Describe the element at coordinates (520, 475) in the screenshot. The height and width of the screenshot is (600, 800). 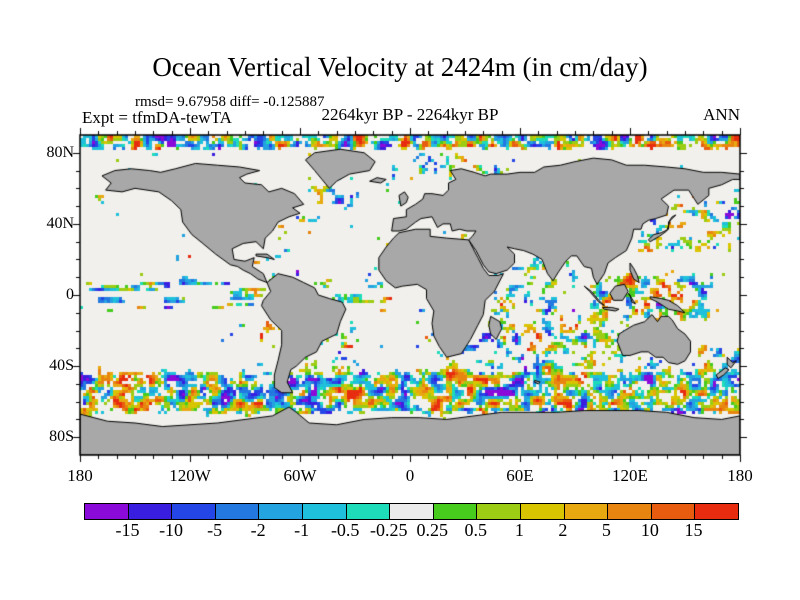
I see `lon-tick-label: 60E` at that location.